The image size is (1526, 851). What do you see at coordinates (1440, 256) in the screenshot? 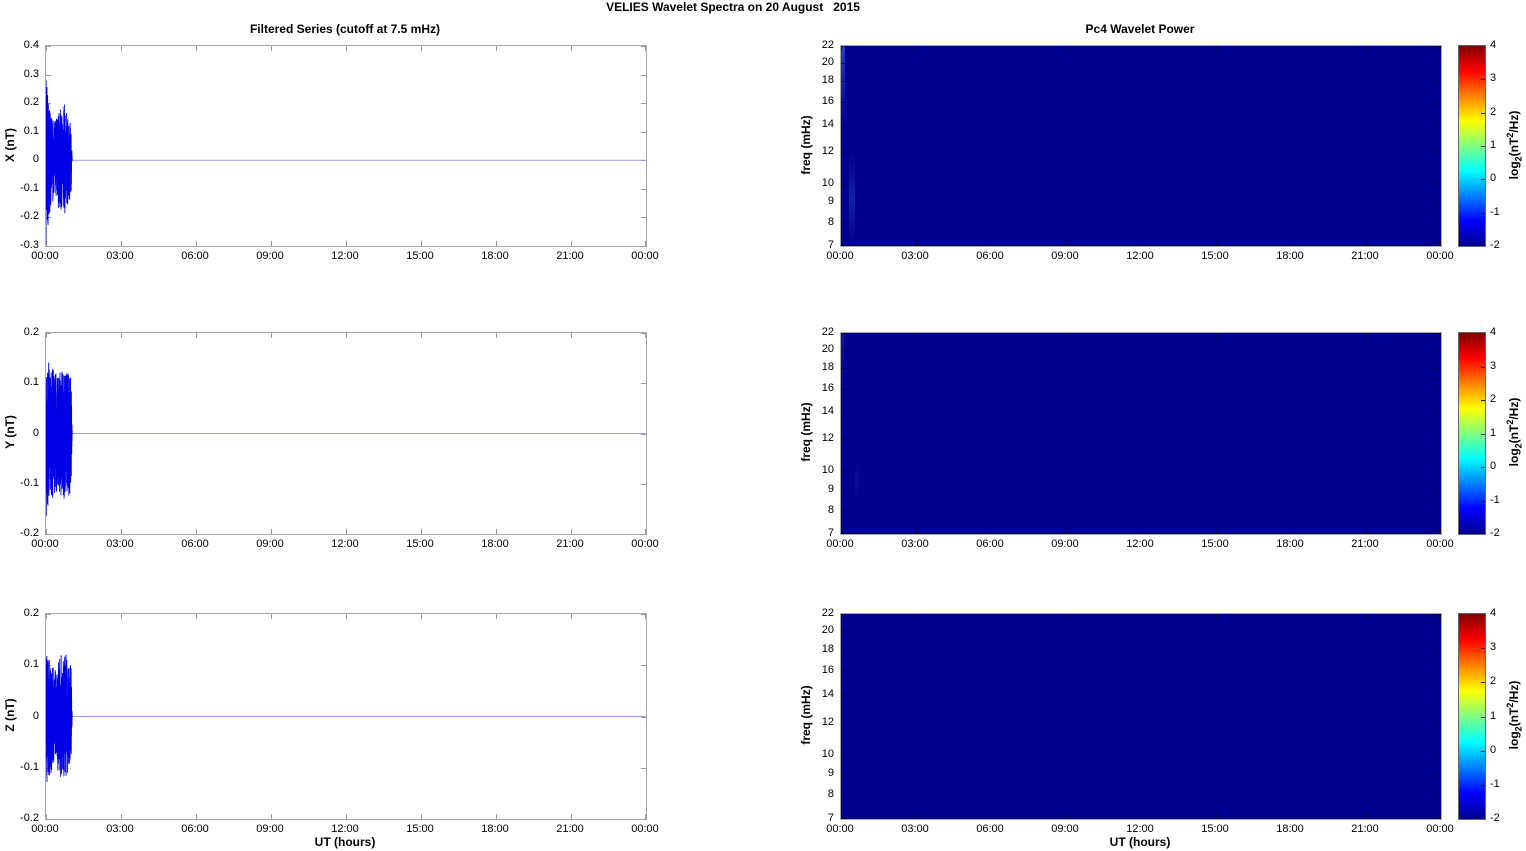
I see `wav-x-x-tick-label: 00:00` at bounding box center [1440, 256].